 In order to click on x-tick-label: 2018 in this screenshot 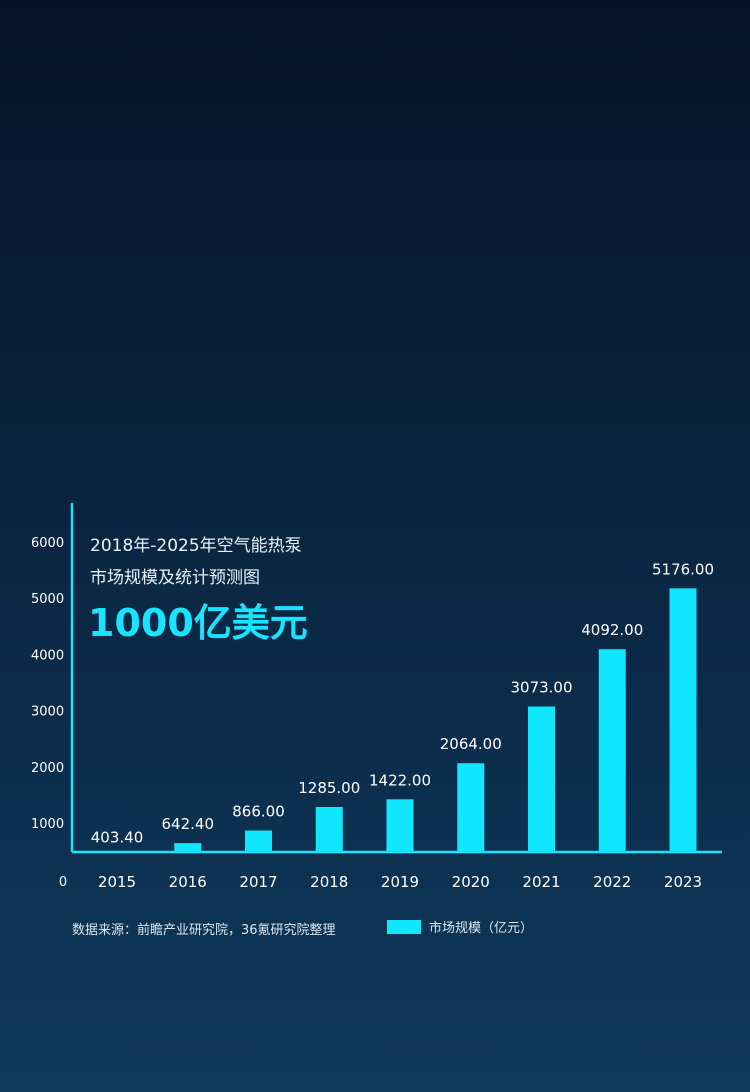, I will do `click(329, 882)`.